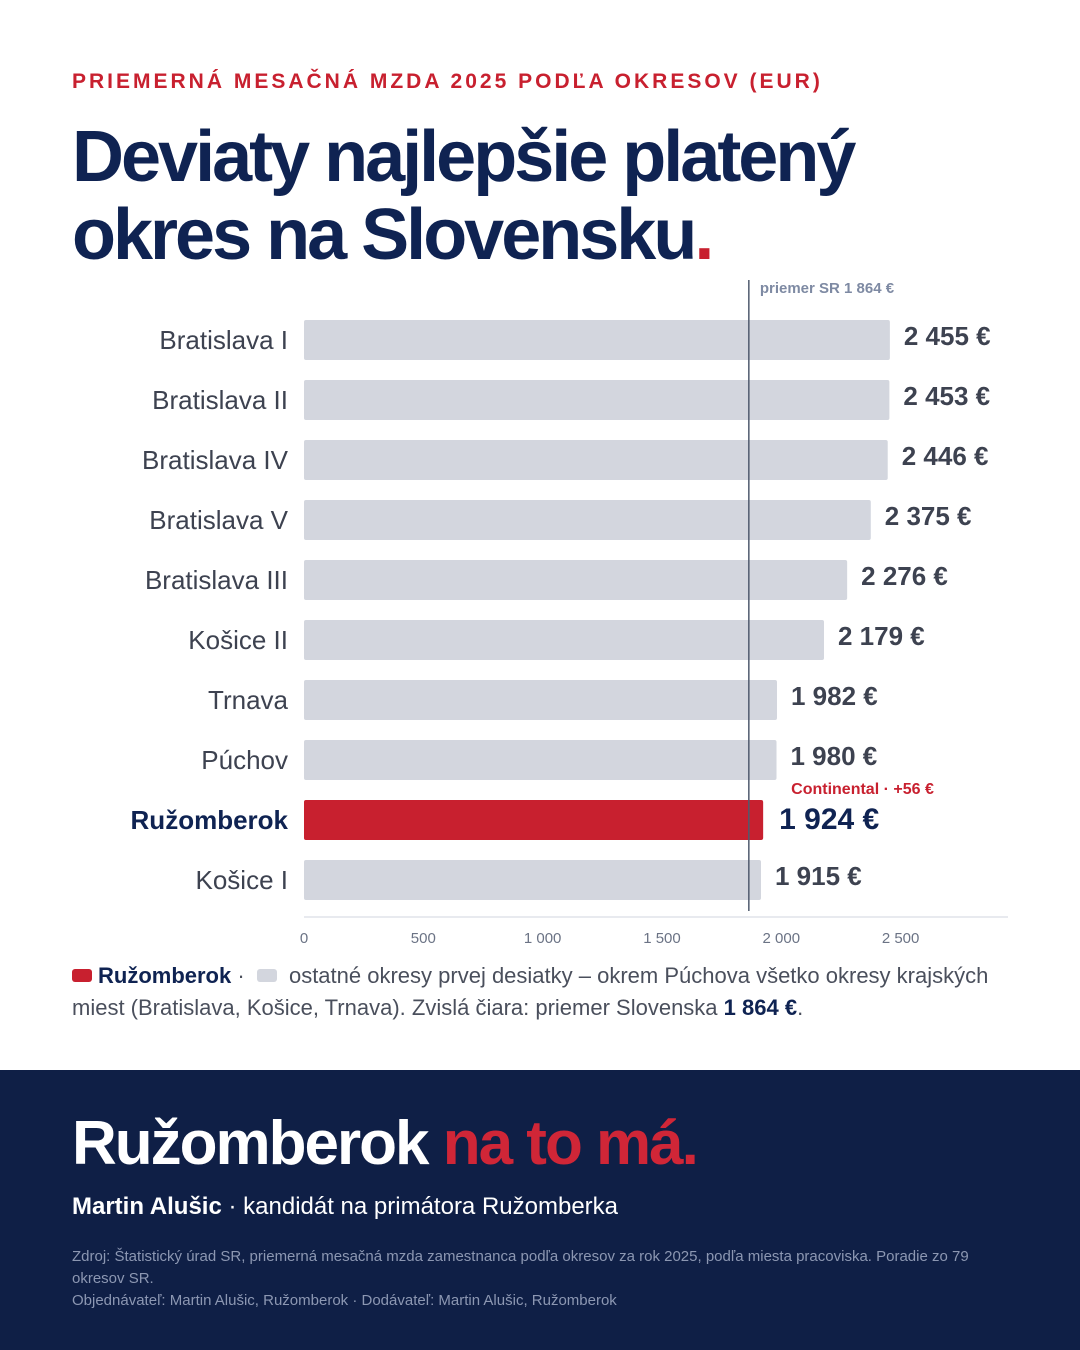 Image resolution: width=1080 pixels, height=1350 pixels. Describe the element at coordinates (829, 819) in the screenshot. I see `value-label-ruzomberok: 1 924 €` at that location.